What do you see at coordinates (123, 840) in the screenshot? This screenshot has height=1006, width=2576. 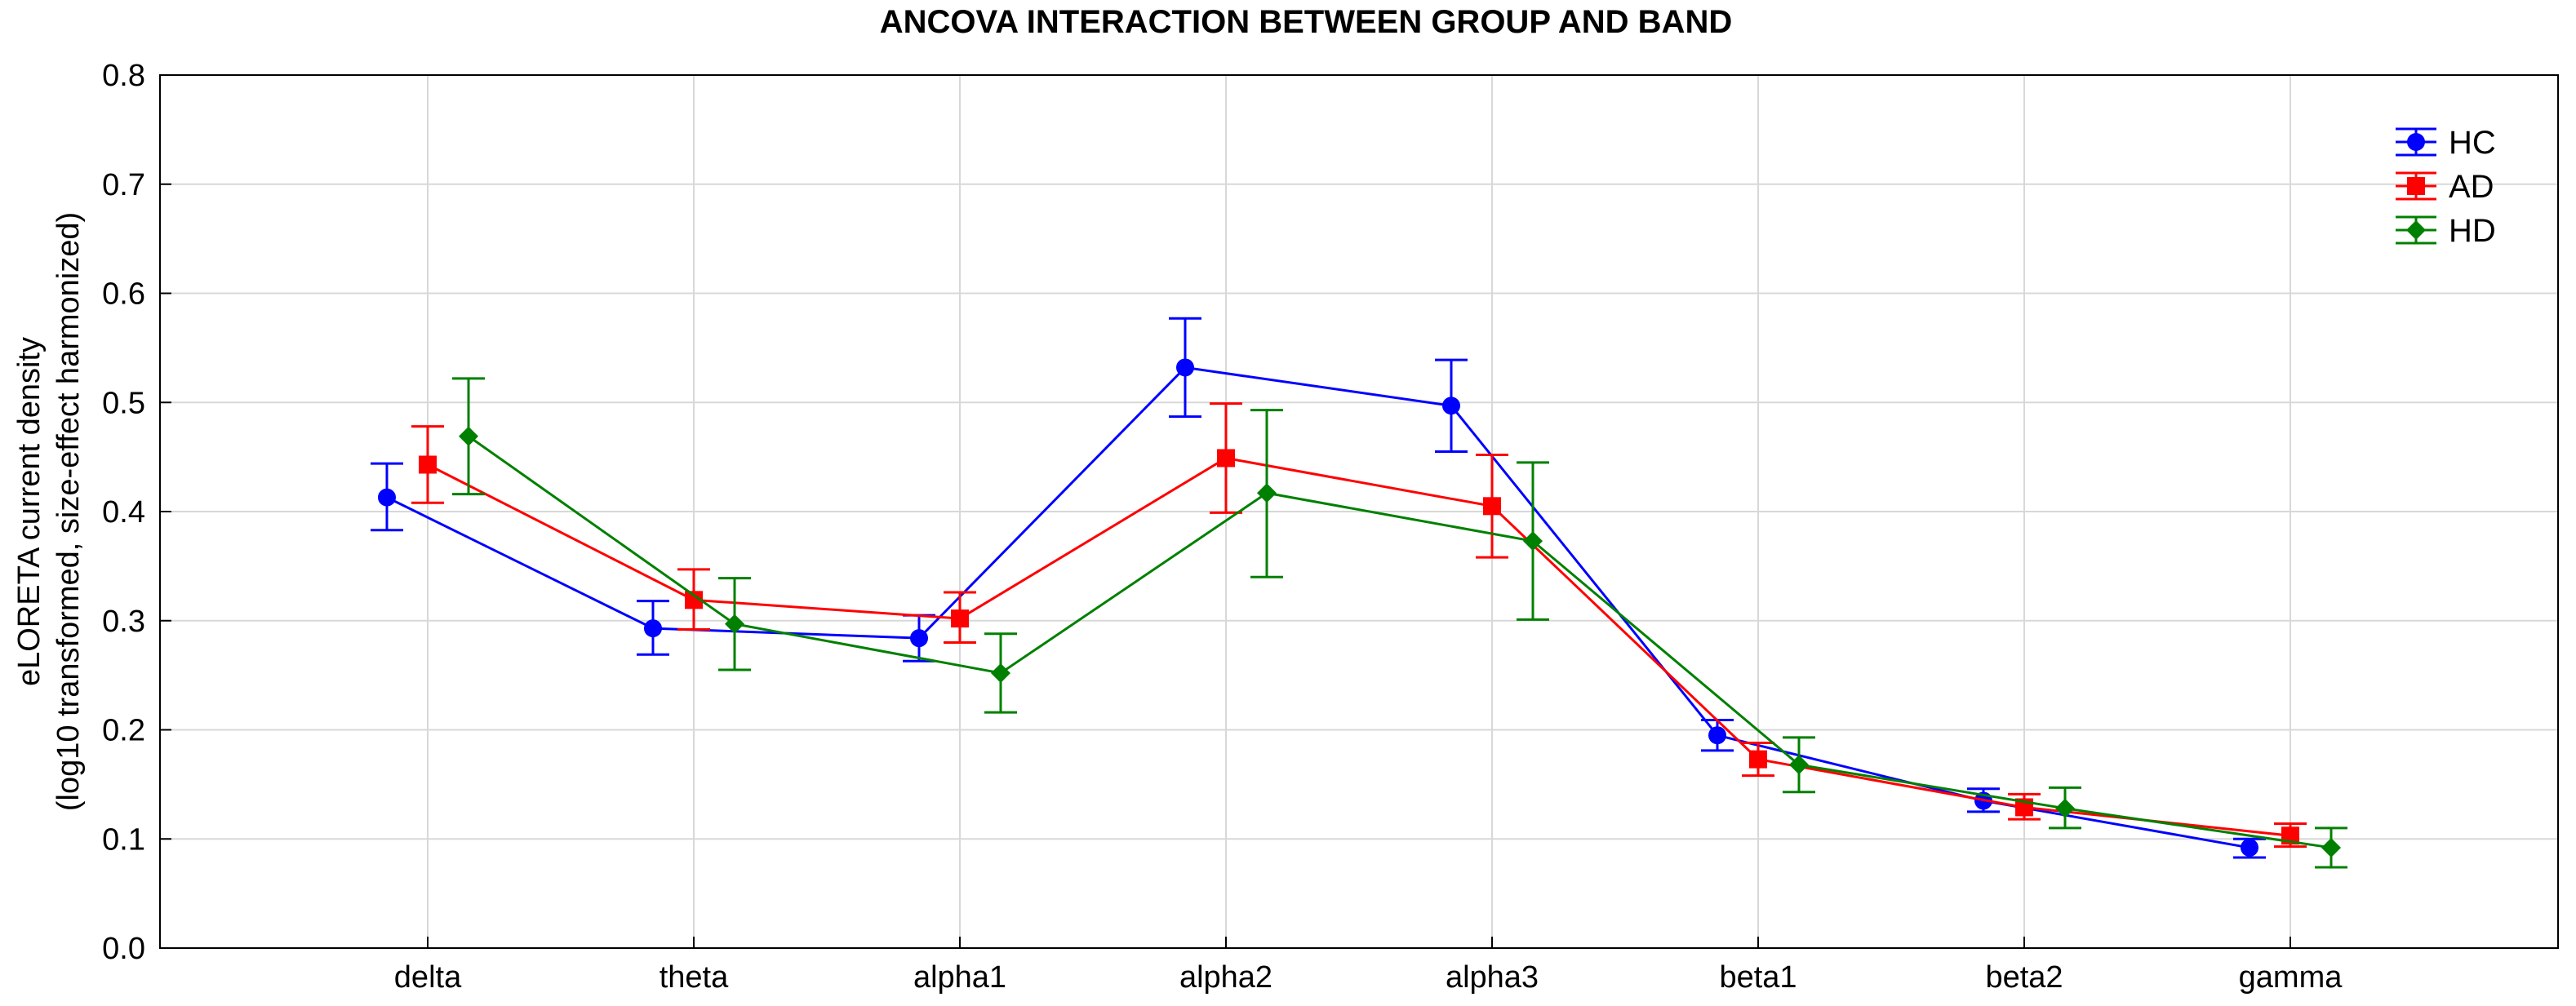 I see `y-tick-label: 0.1` at bounding box center [123, 840].